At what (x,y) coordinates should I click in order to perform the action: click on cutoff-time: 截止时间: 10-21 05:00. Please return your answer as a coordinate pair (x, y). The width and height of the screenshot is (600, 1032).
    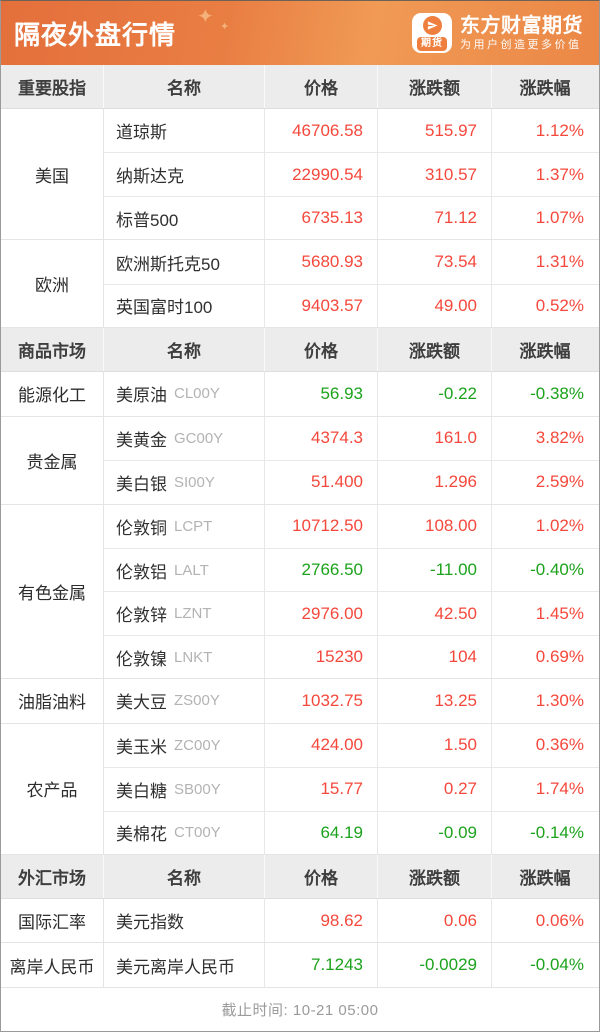
    Looking at the image, I should click on (300, 1008).